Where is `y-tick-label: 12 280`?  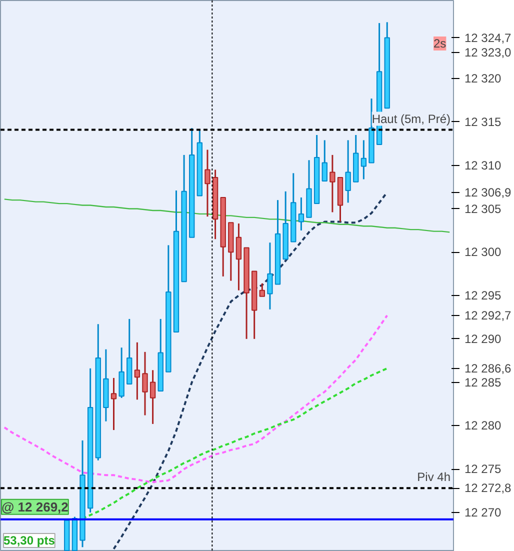 y-tick-label: 12 280 is located at coordinates (483, 425).